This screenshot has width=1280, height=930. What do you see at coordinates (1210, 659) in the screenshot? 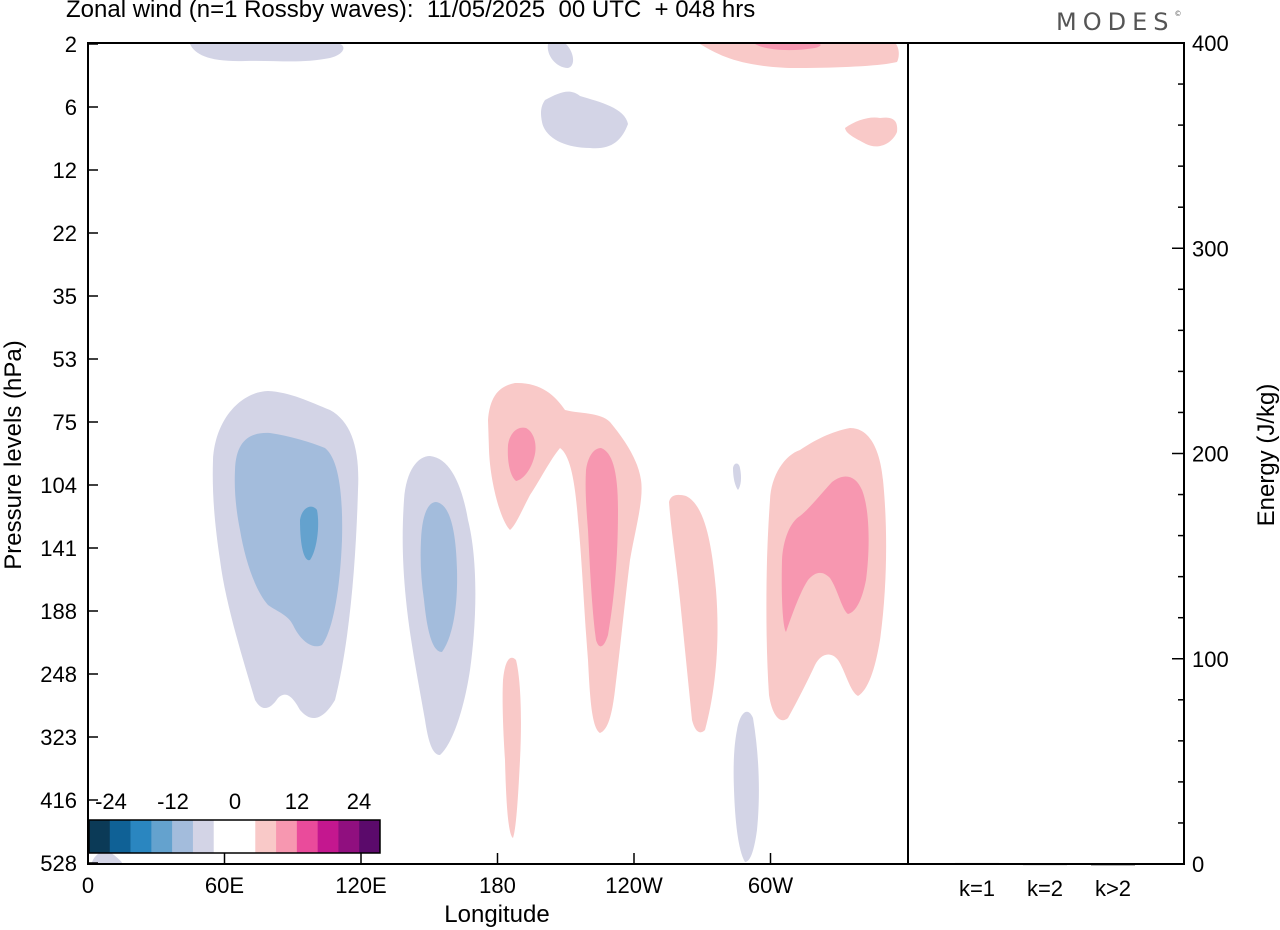
I see `energy-tick-label: 100` at bounding box center [1210, 659].